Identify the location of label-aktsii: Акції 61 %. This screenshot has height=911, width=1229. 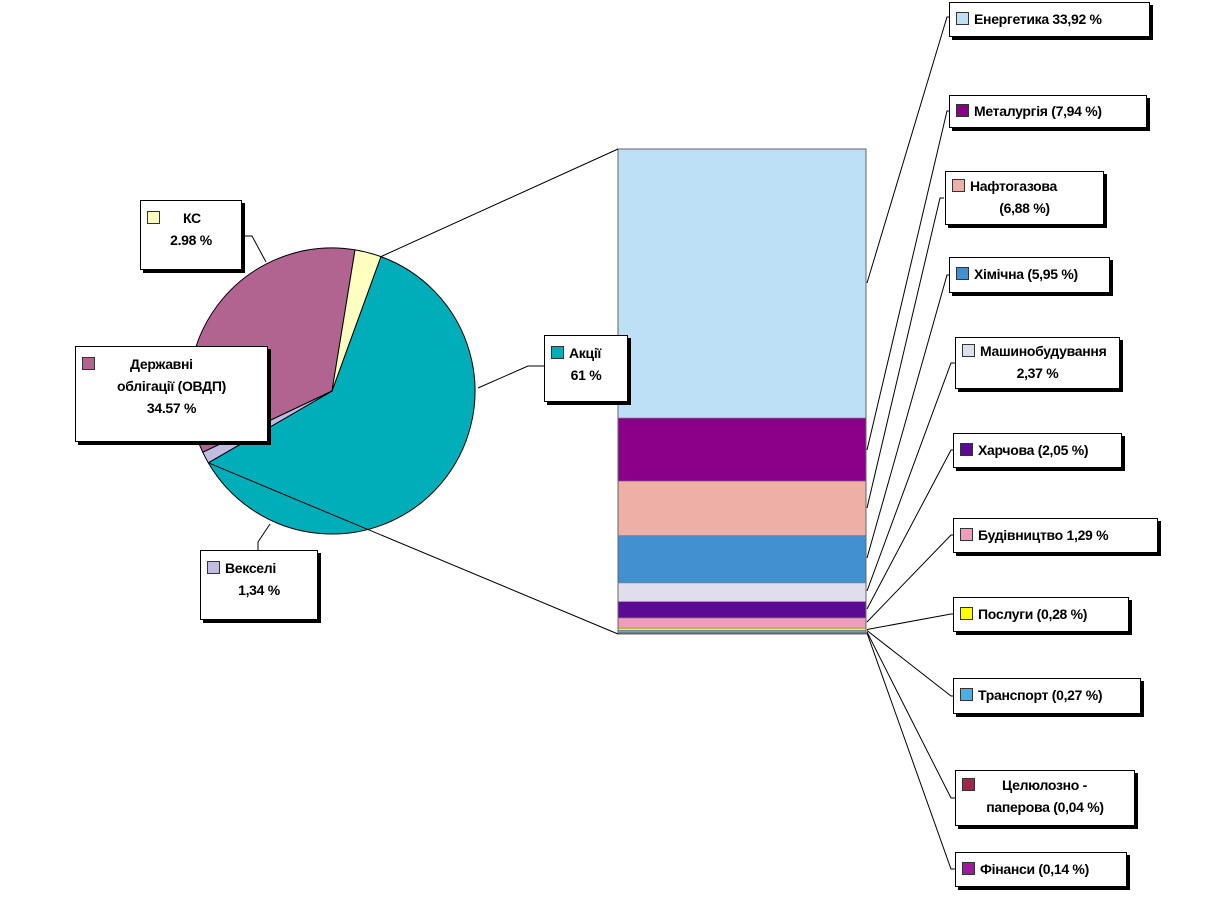
(586, 368).